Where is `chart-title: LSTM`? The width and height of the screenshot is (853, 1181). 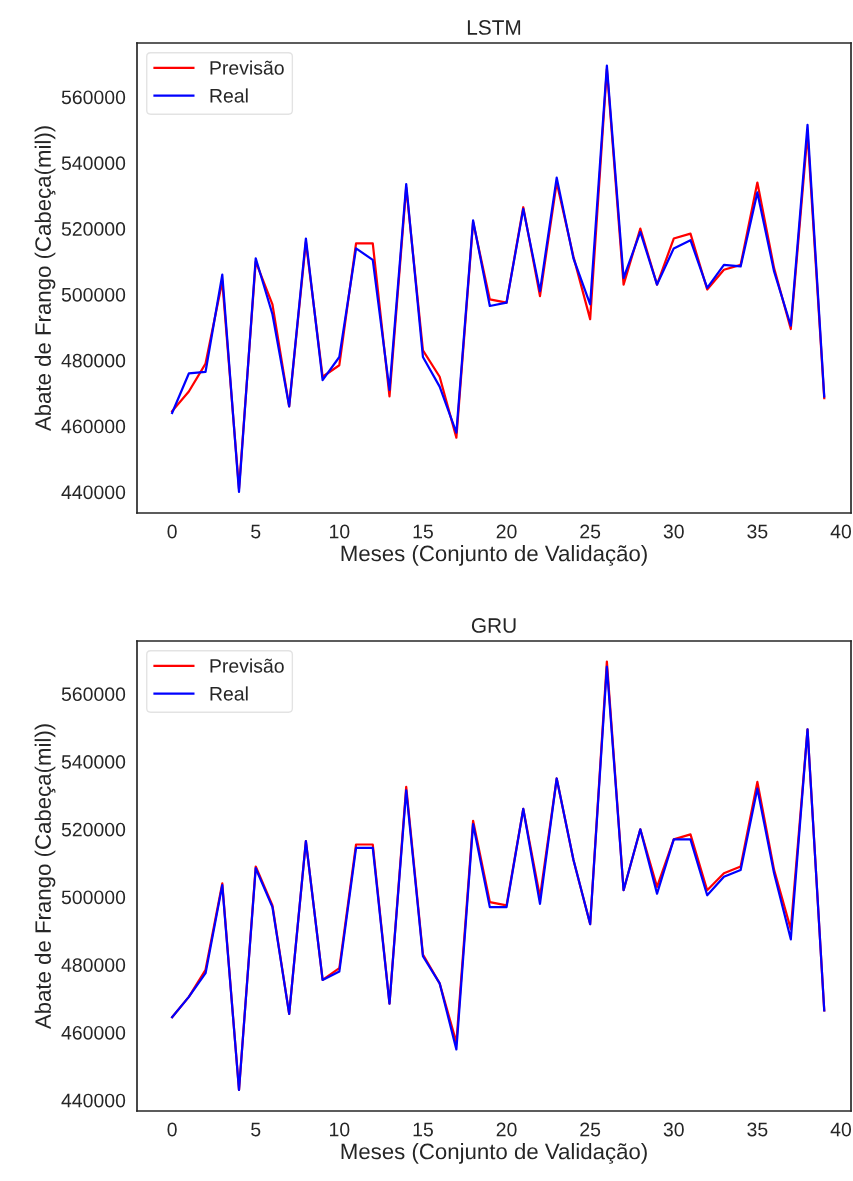 chart-title: LSTM is located at coordinates (494, 27).